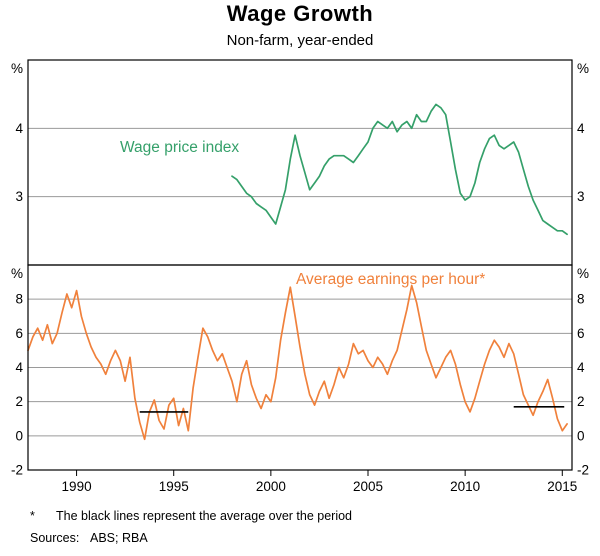  What do you see at coordinates (119, 538) in the screenshot?
I see `sources-value: ABS; RBA` at bounding box center [119, 538].